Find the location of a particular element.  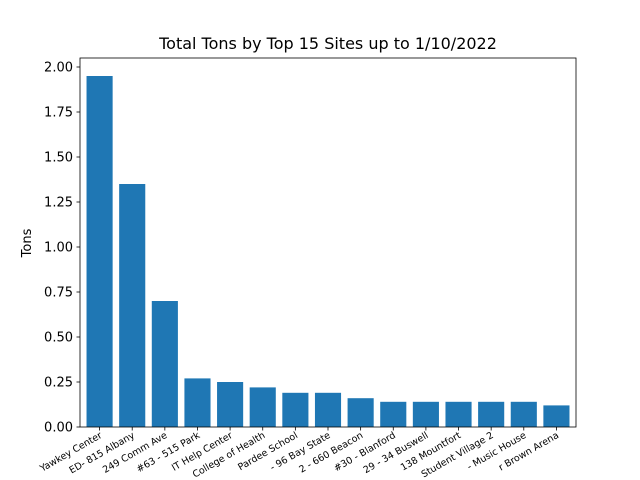

y-tick-label-7: 1.50 is located at coordinates (58, 158).